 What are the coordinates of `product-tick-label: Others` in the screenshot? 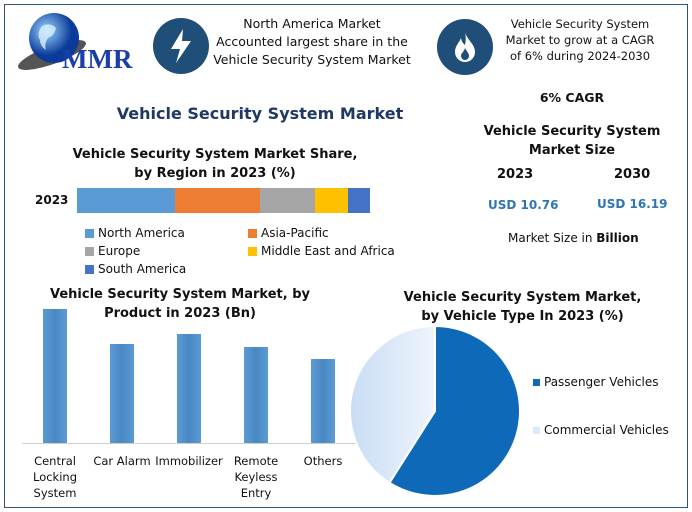 It's located at (323, 461).